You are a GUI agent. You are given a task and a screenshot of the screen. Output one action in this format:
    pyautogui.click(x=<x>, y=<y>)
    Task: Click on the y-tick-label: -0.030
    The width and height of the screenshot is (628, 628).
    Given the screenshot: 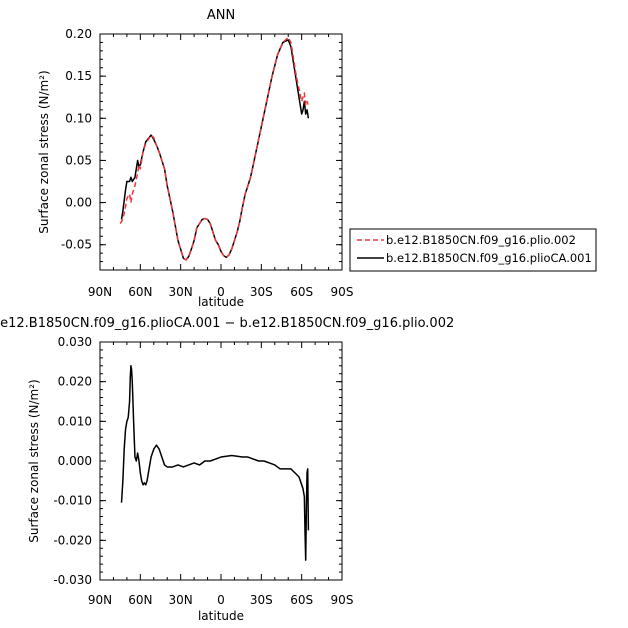 What is the action you would take?
    pyautogui.click(x=72, y=580)
    